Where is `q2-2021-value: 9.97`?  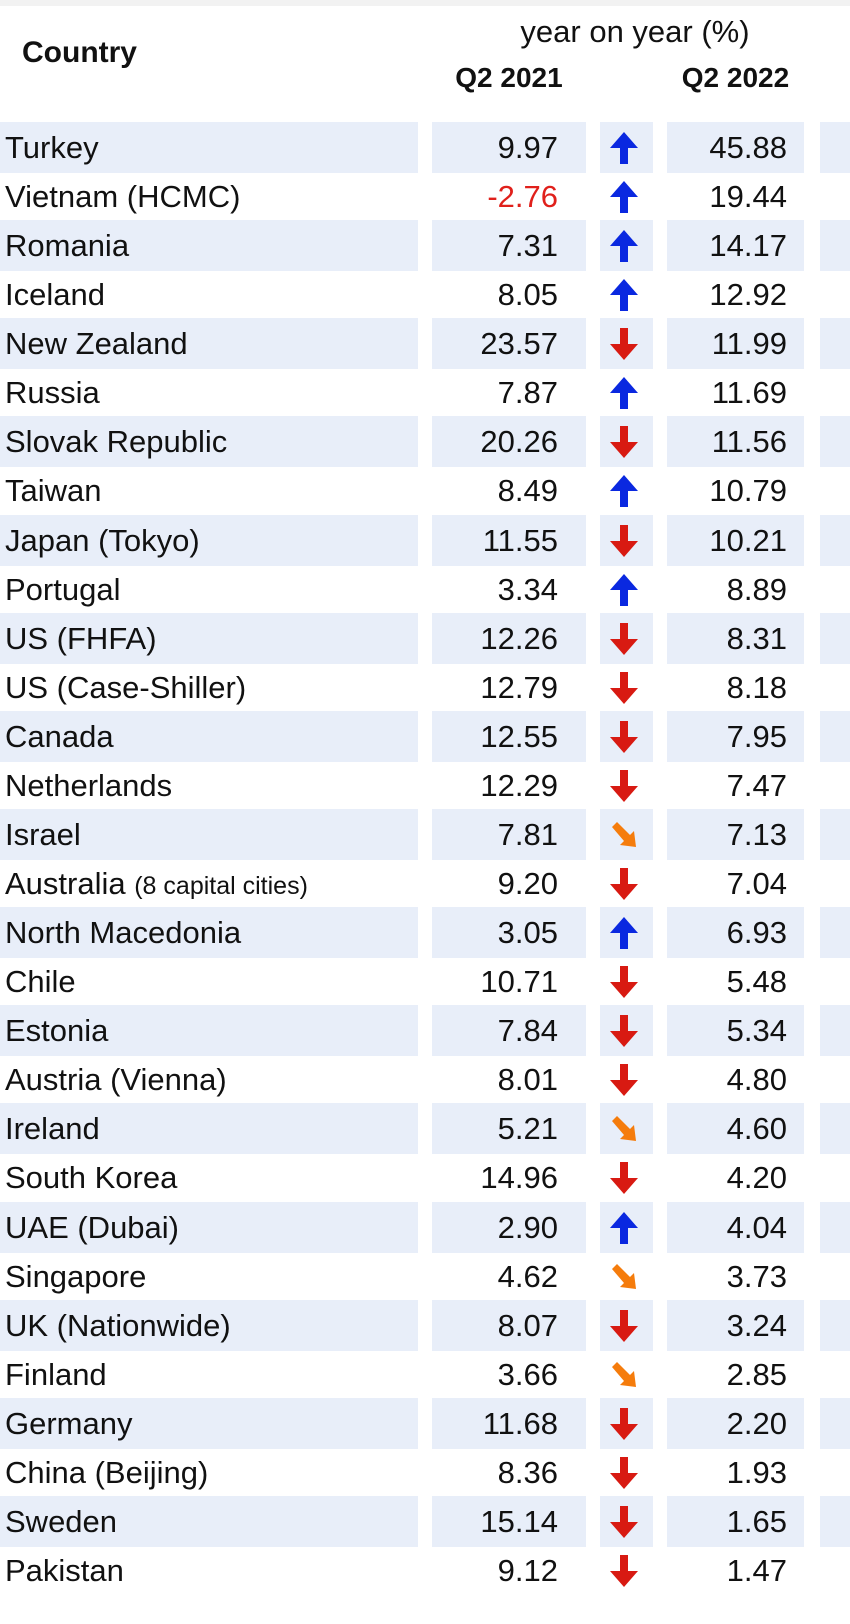 q2-2021-value: 9.97 is located at coordinates (527, 147).